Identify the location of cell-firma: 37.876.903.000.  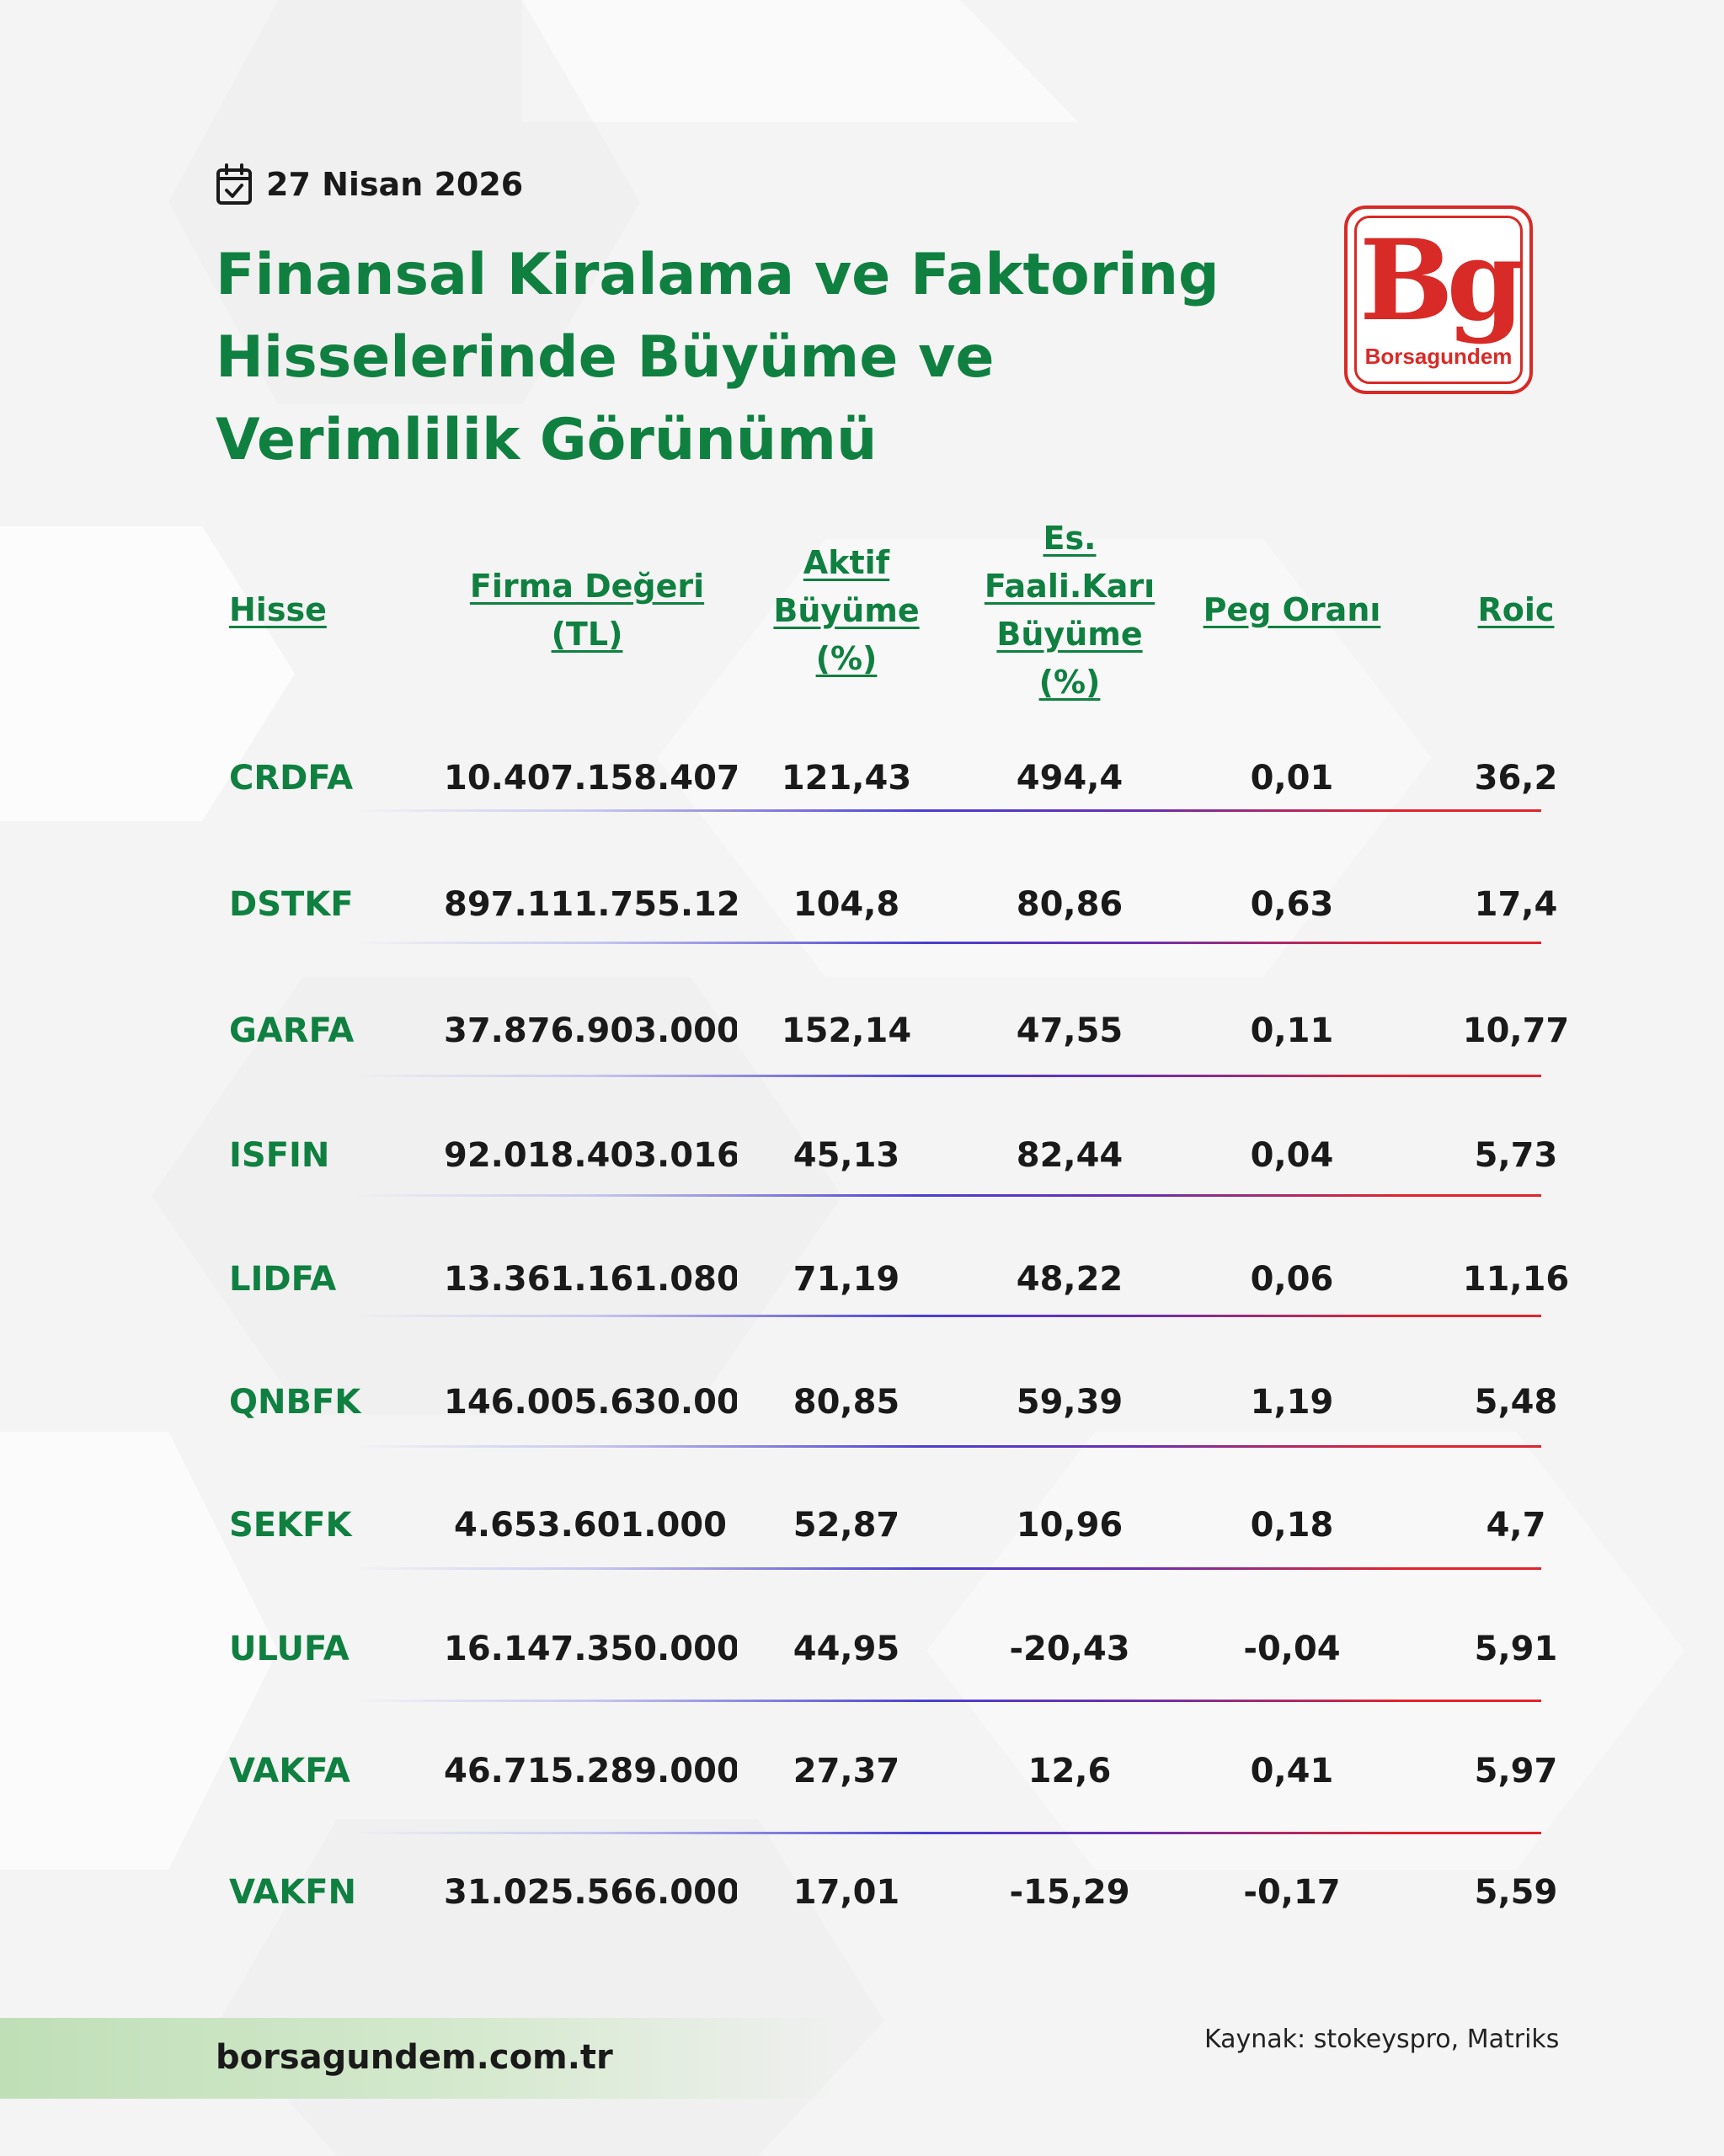
(590, 1030).